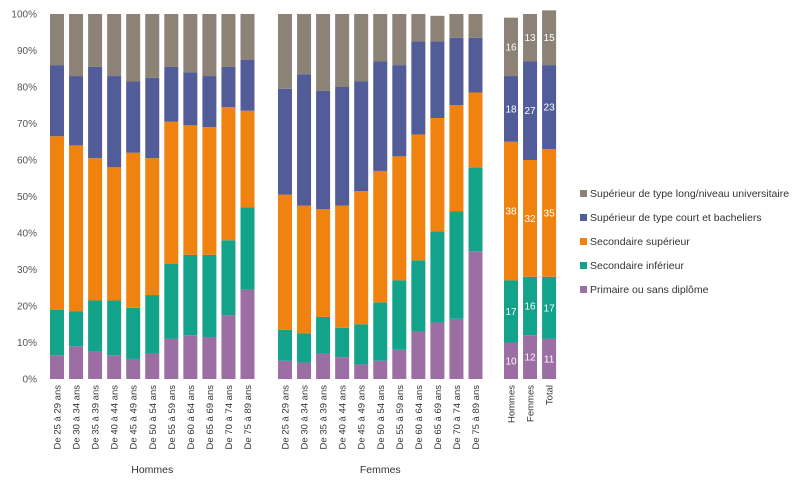  Describe the element at coordinates (637, 266) in the screenshot. I see `legend-label: Secondaire inférieur` at that location.